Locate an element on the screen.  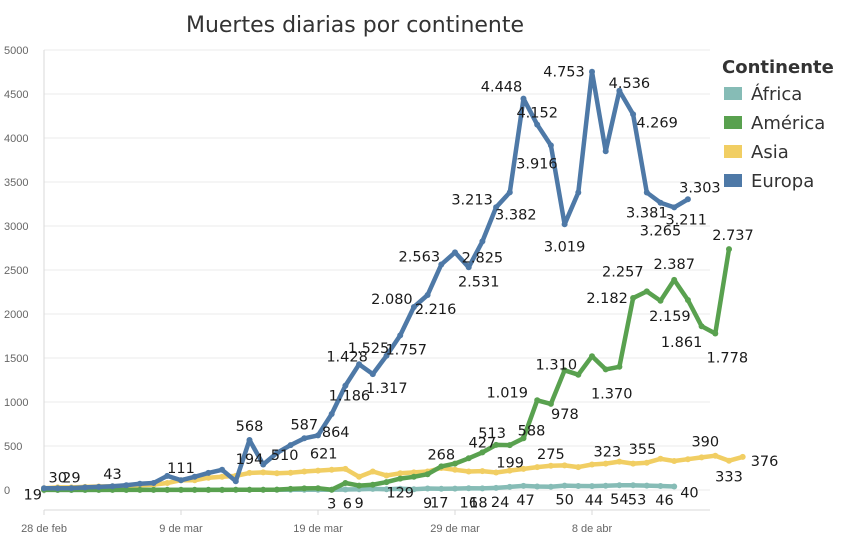
legend-item-asia: Asia is located at coordinates (756, 152).